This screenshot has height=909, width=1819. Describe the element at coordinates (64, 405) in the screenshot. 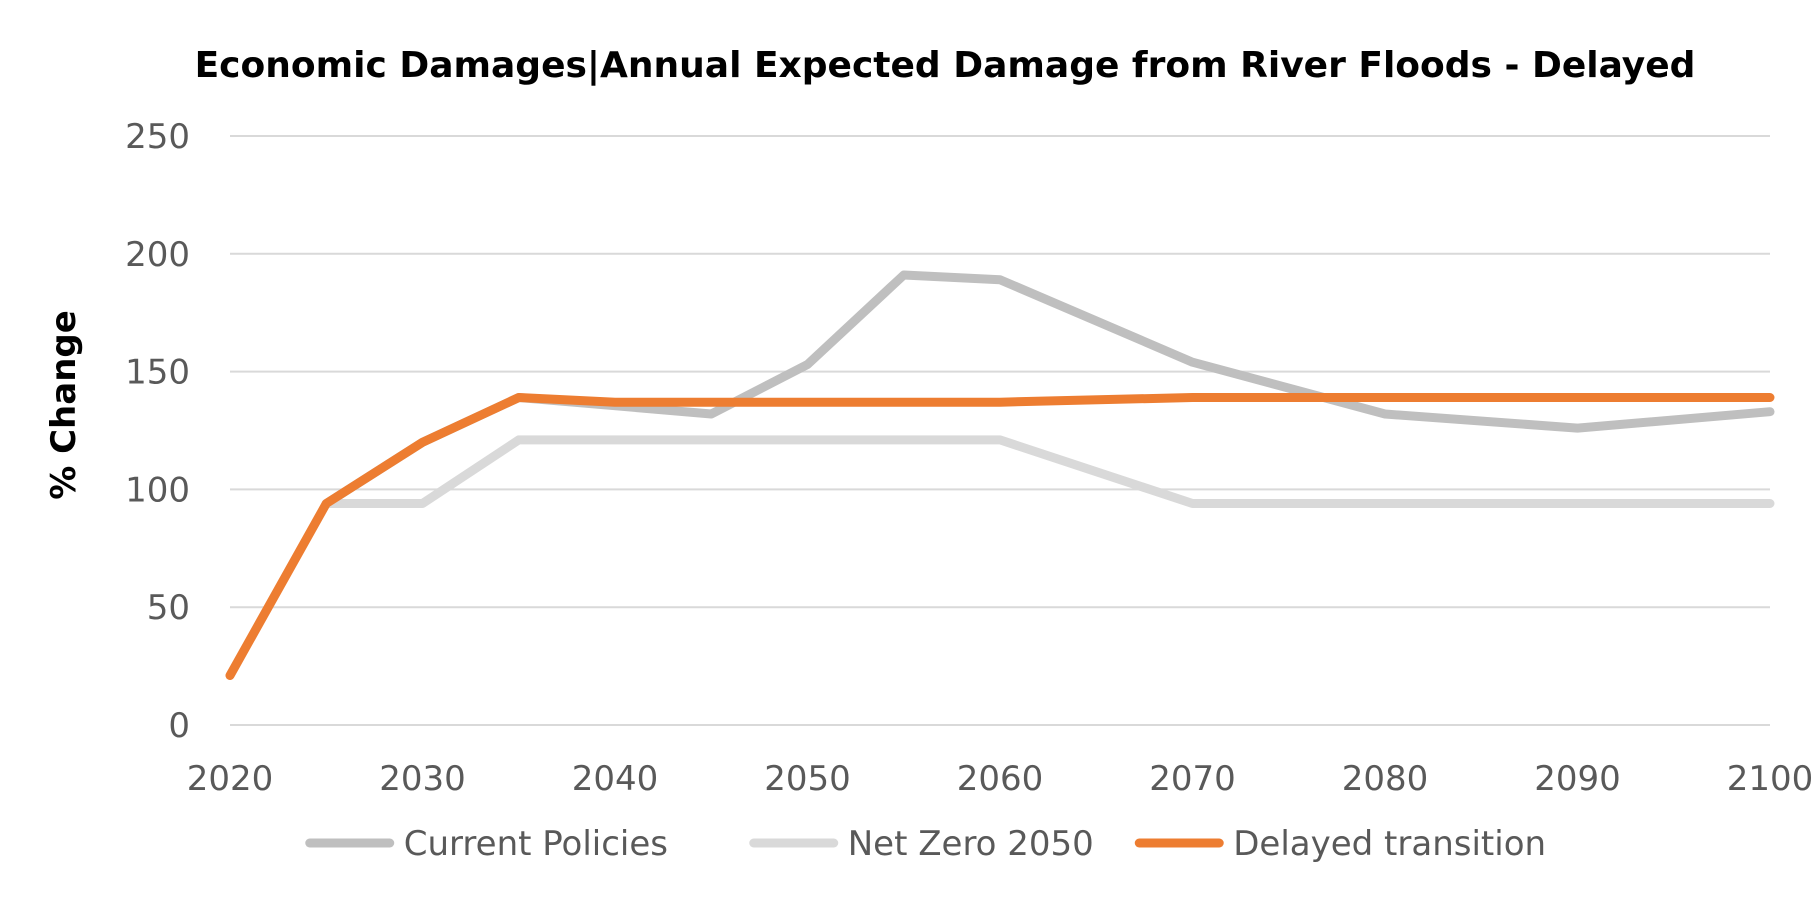

I see `y-axis-label: % Change` at that location.